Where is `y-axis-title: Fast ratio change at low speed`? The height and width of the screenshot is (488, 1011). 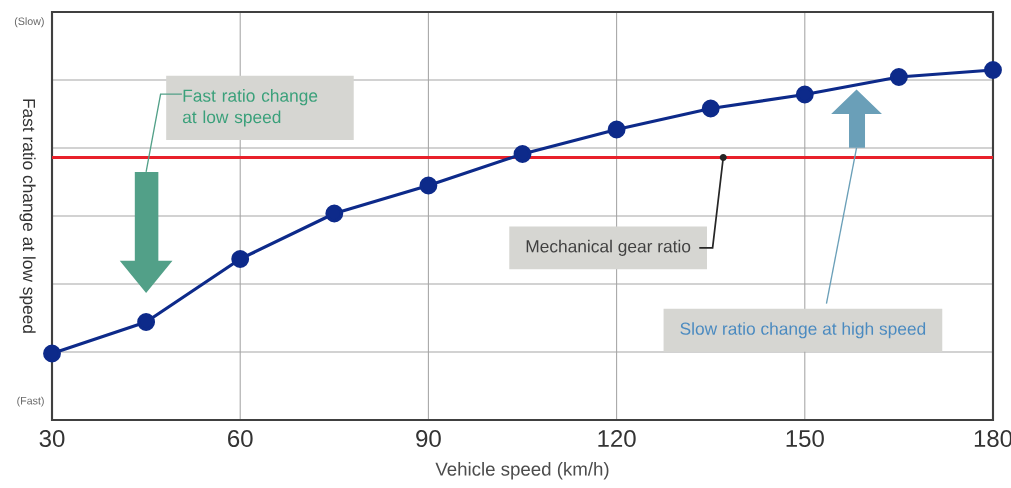
y-axis-title: Fast ratio change at low speed is located at coordinates (27, 216).